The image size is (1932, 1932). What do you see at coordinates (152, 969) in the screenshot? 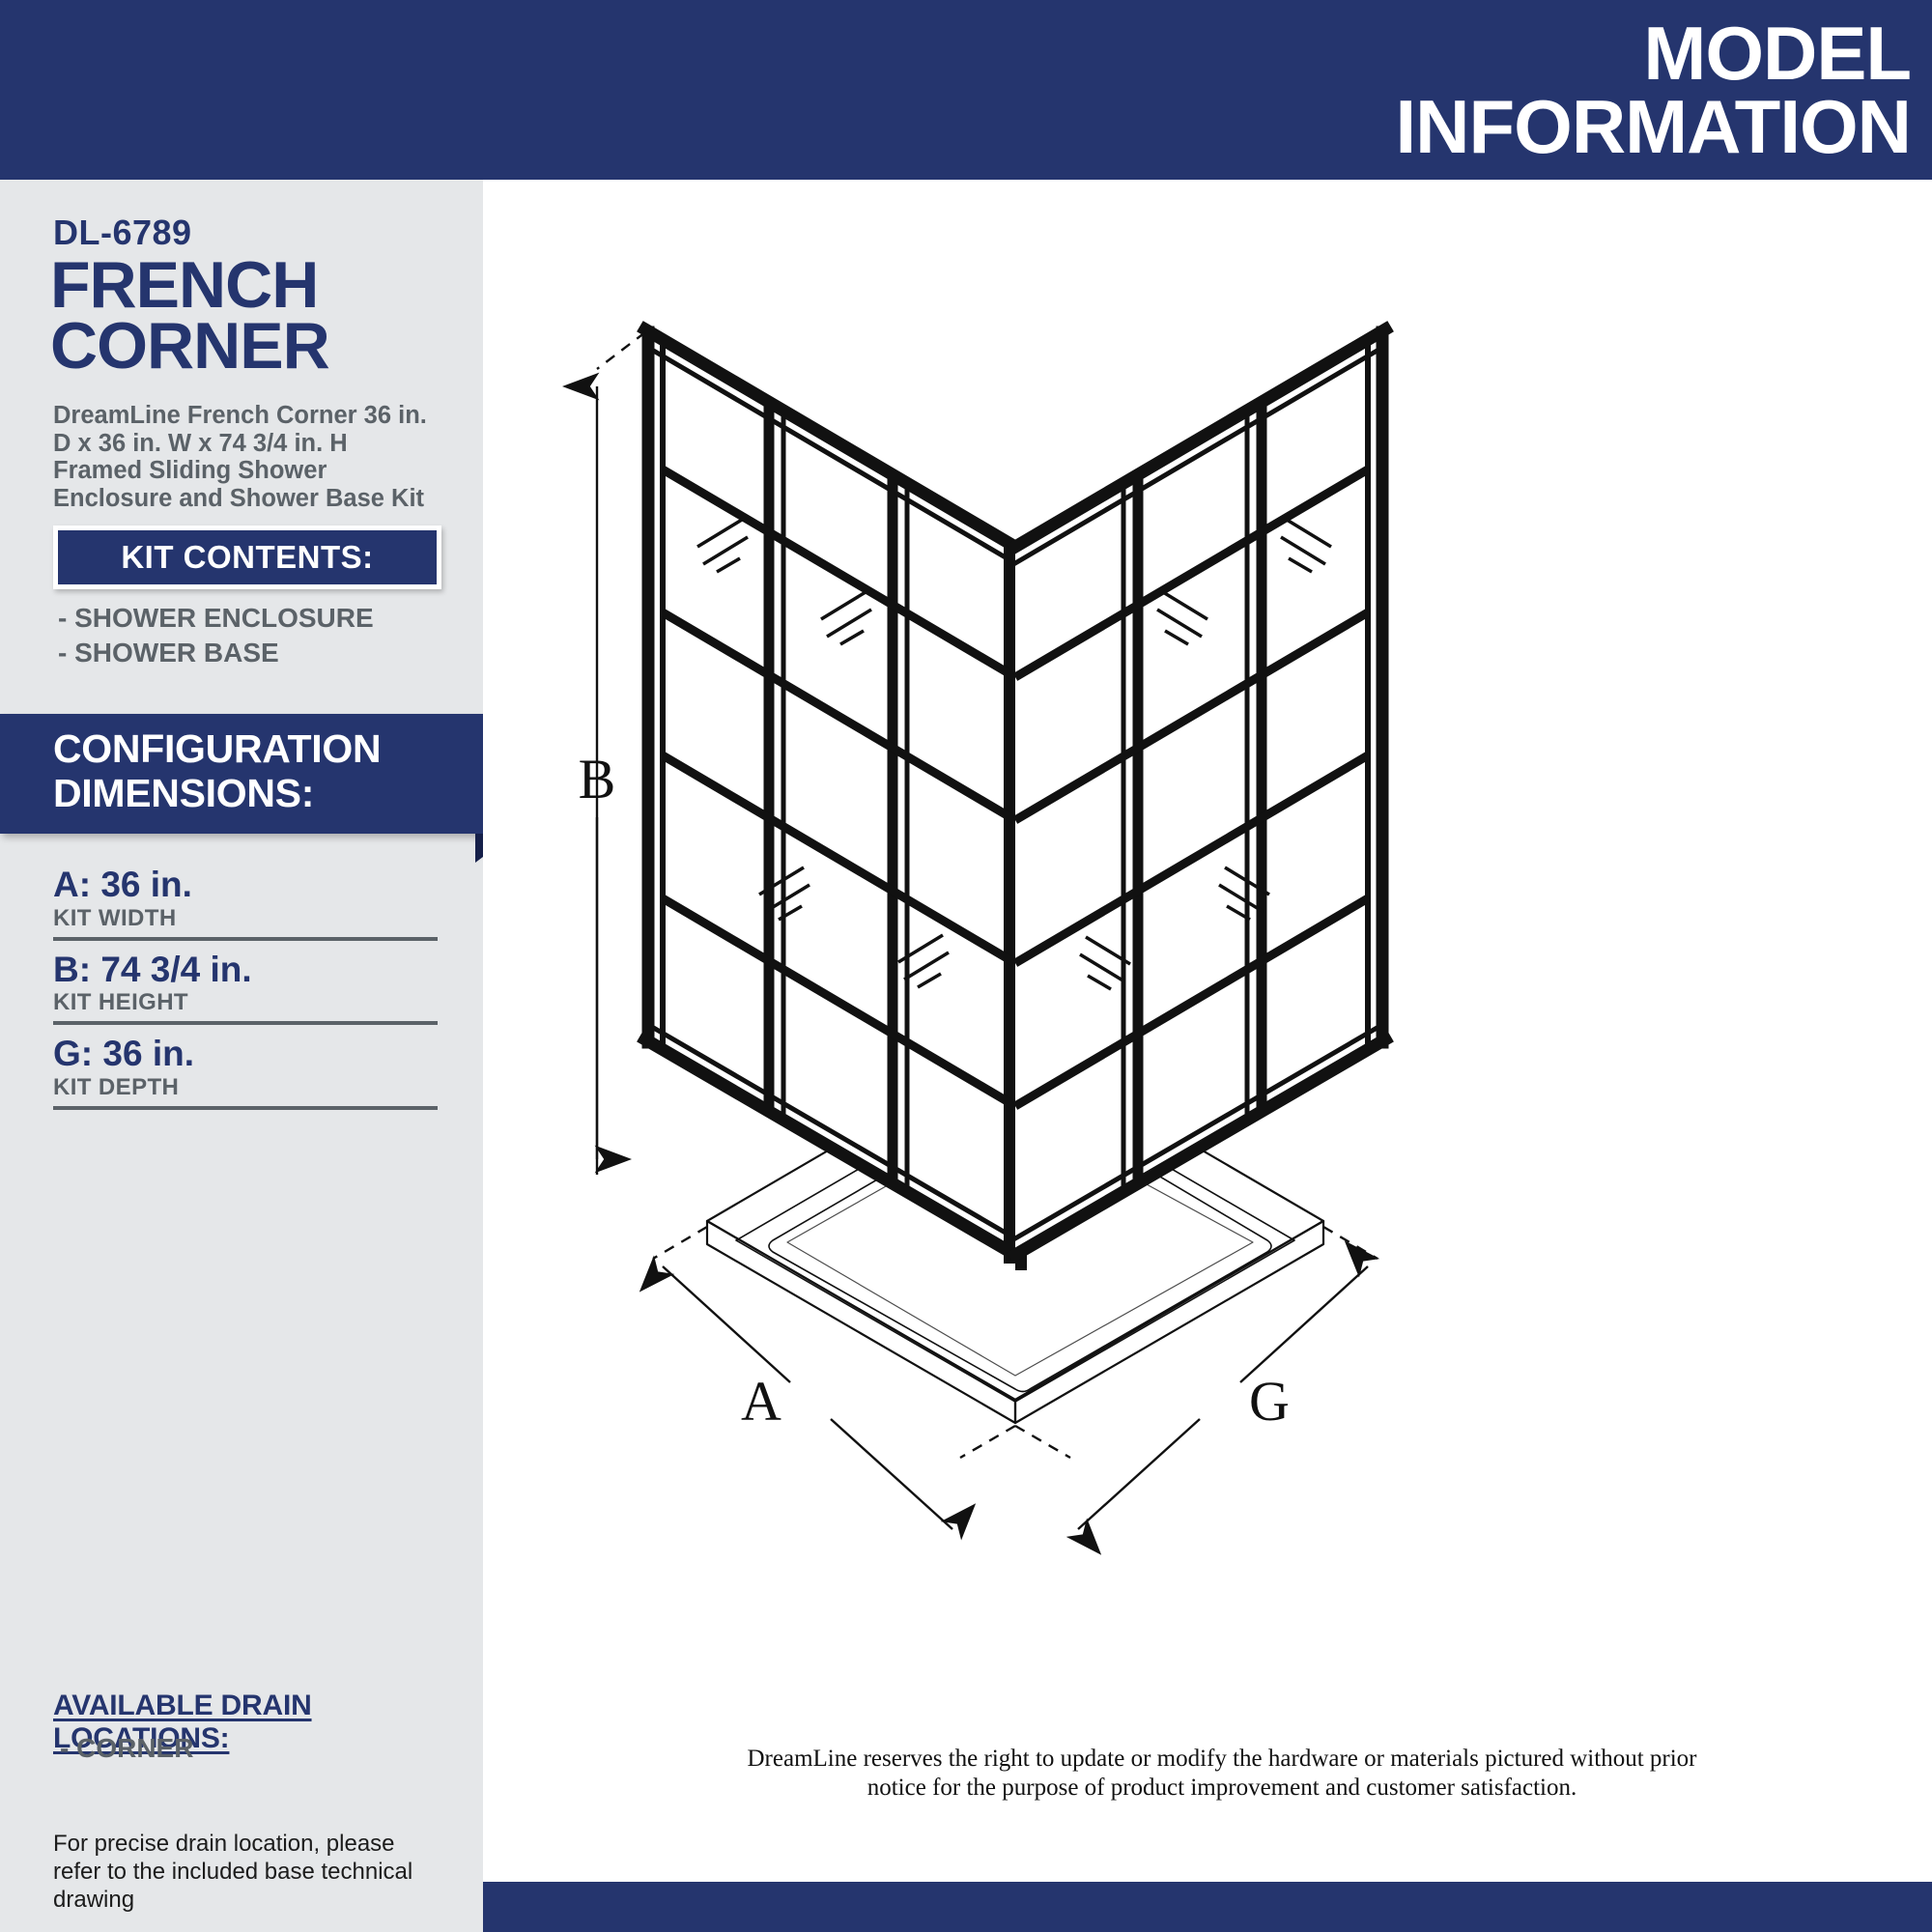
I see `dimension-value: B: 74 3/4 in.` at bounding box center [152, 969].